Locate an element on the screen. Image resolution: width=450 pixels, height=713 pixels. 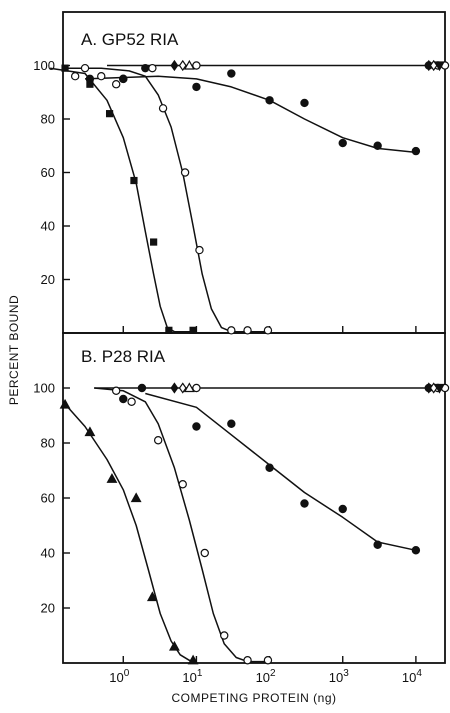
panel-a-ytick-label-20: 20 is located at coordinates (48, 279).